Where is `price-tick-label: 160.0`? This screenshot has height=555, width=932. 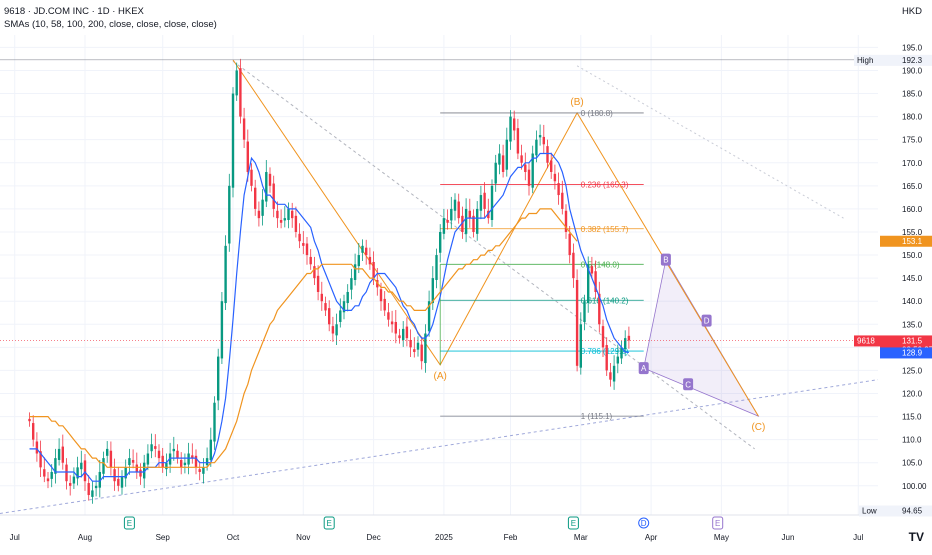 price-tick-label: 160.0 is located at coordinates (912, 209).